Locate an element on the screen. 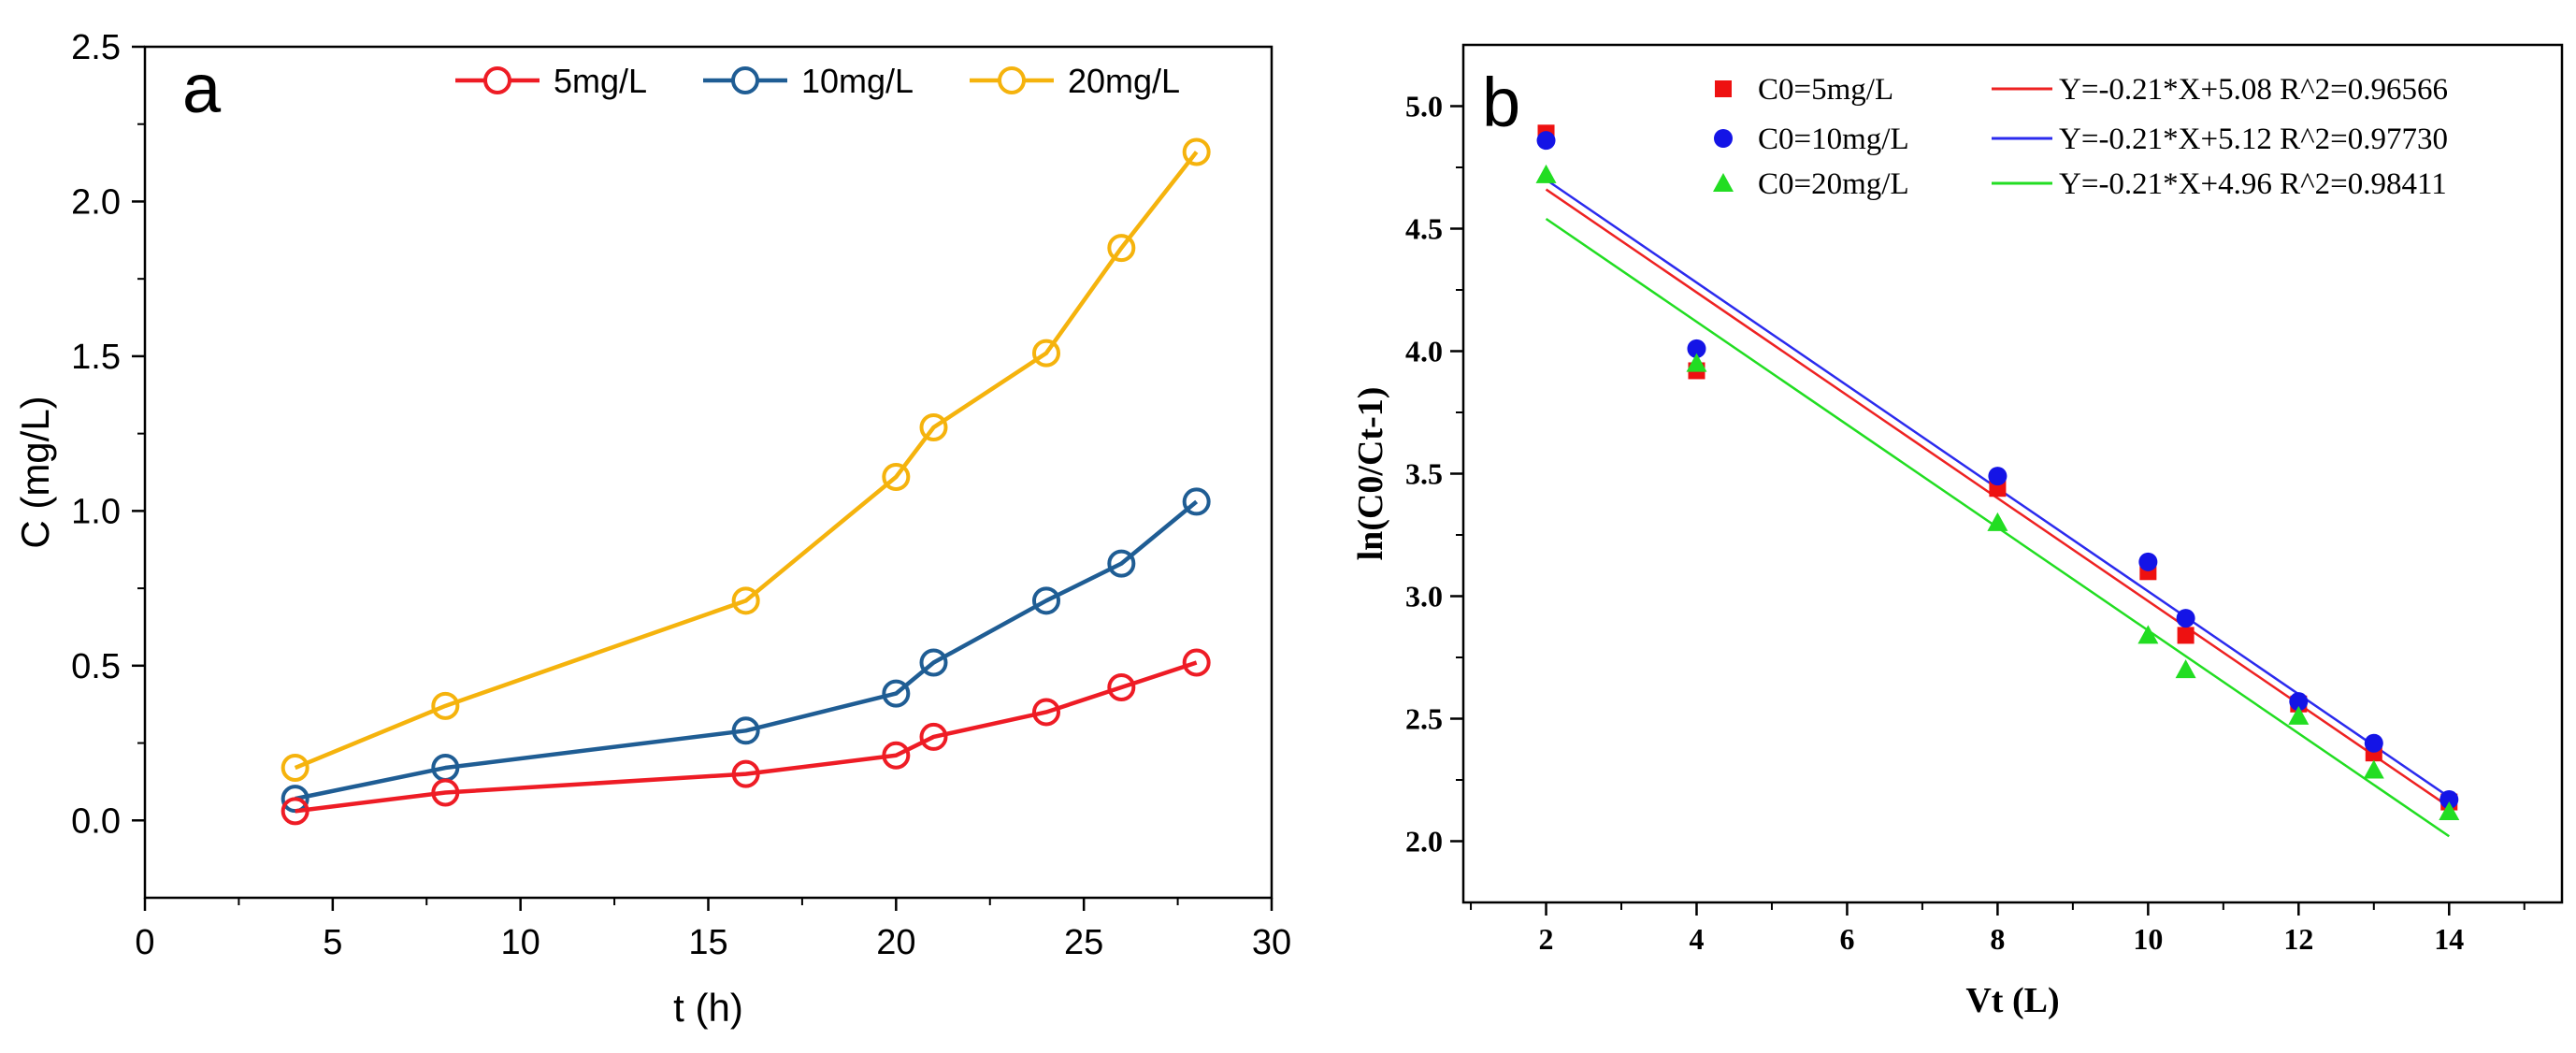 This screenshot has height=1053, width=2576. y-axis-label: ln(C0/Ct-1) is located at coordinates (1371, 474).